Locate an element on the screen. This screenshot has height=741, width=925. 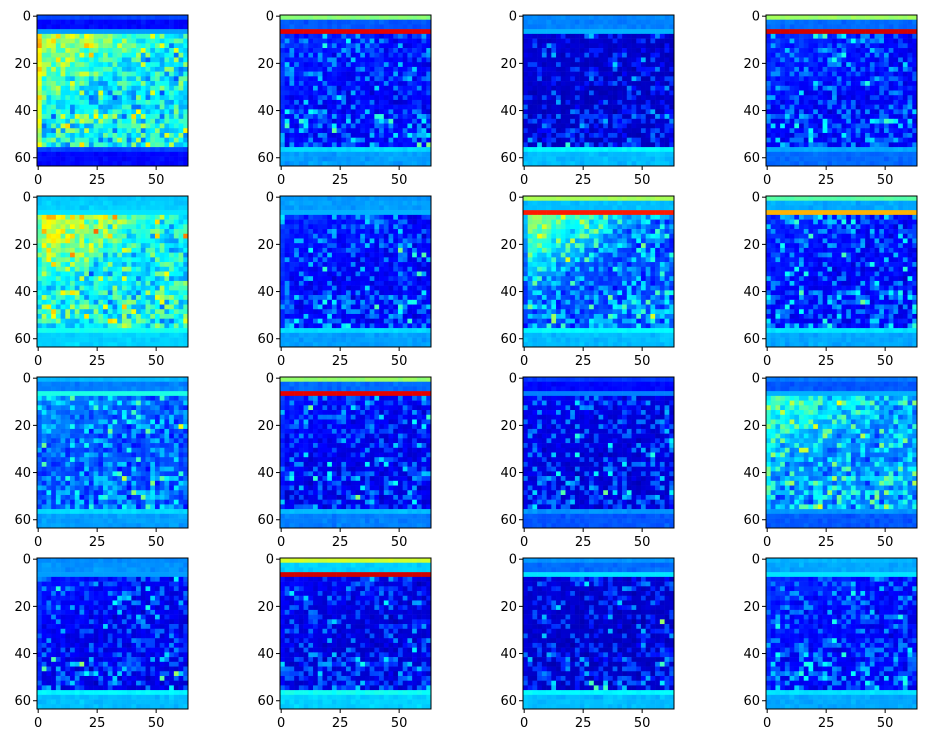
subplot-1: 0 25 50 0 20 40 60 is located at coordinates (101, 99).